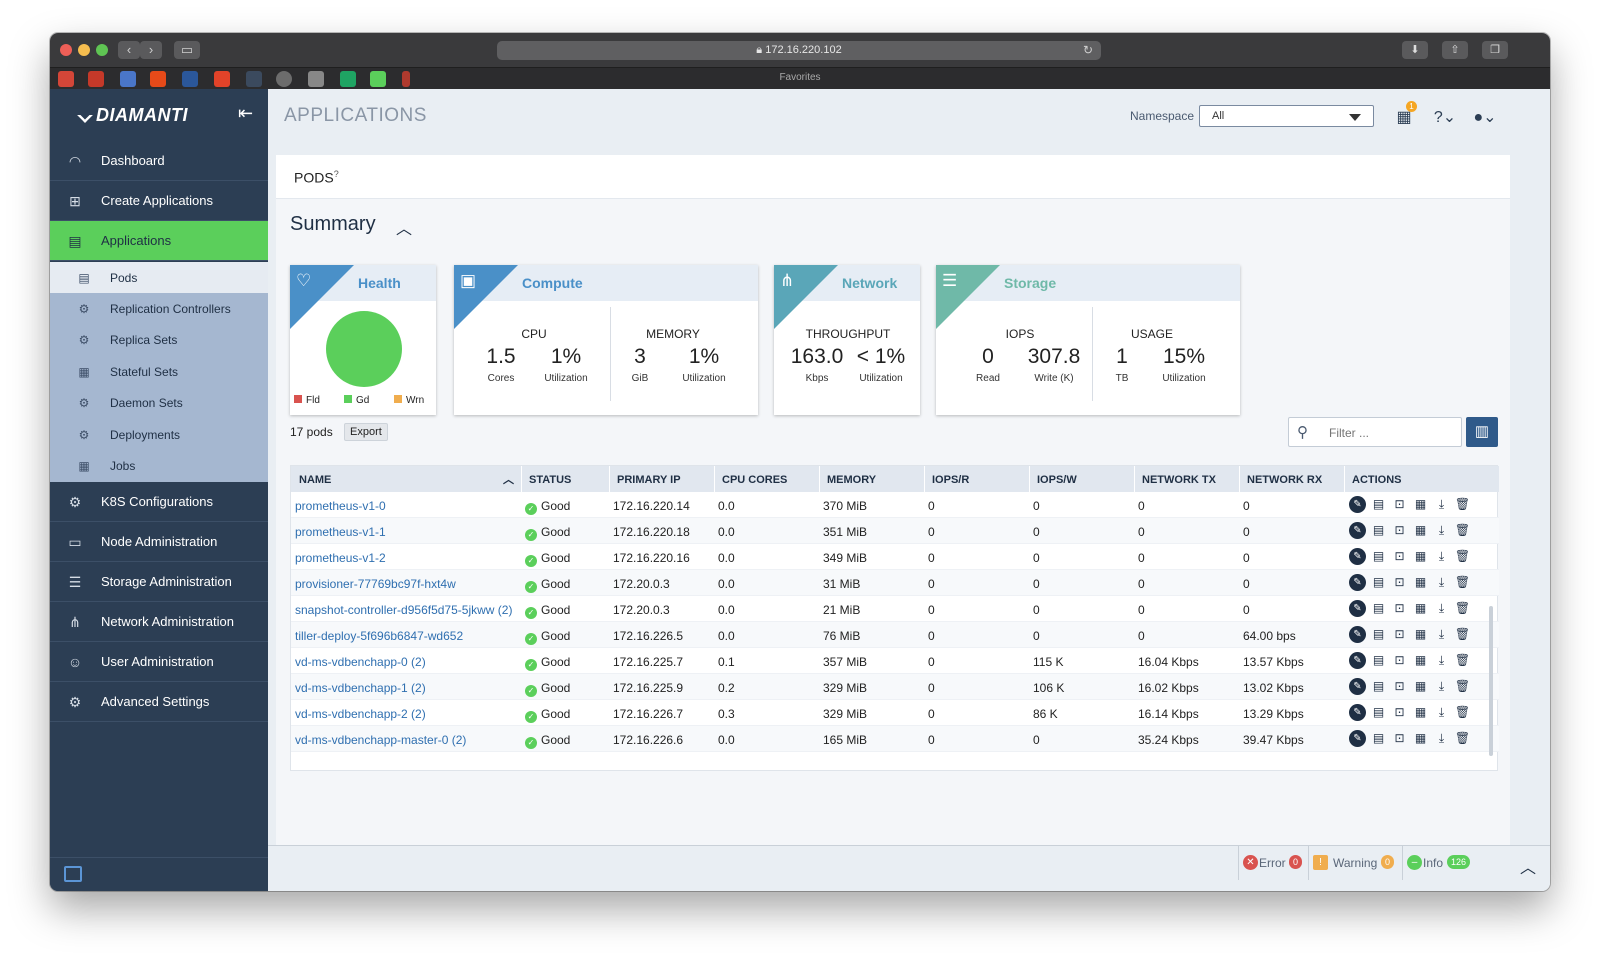  What do you see at coordinates (128, 79) in the screenshot?
I see `calendar-favicon-icon` at bounding box center [128, 79].